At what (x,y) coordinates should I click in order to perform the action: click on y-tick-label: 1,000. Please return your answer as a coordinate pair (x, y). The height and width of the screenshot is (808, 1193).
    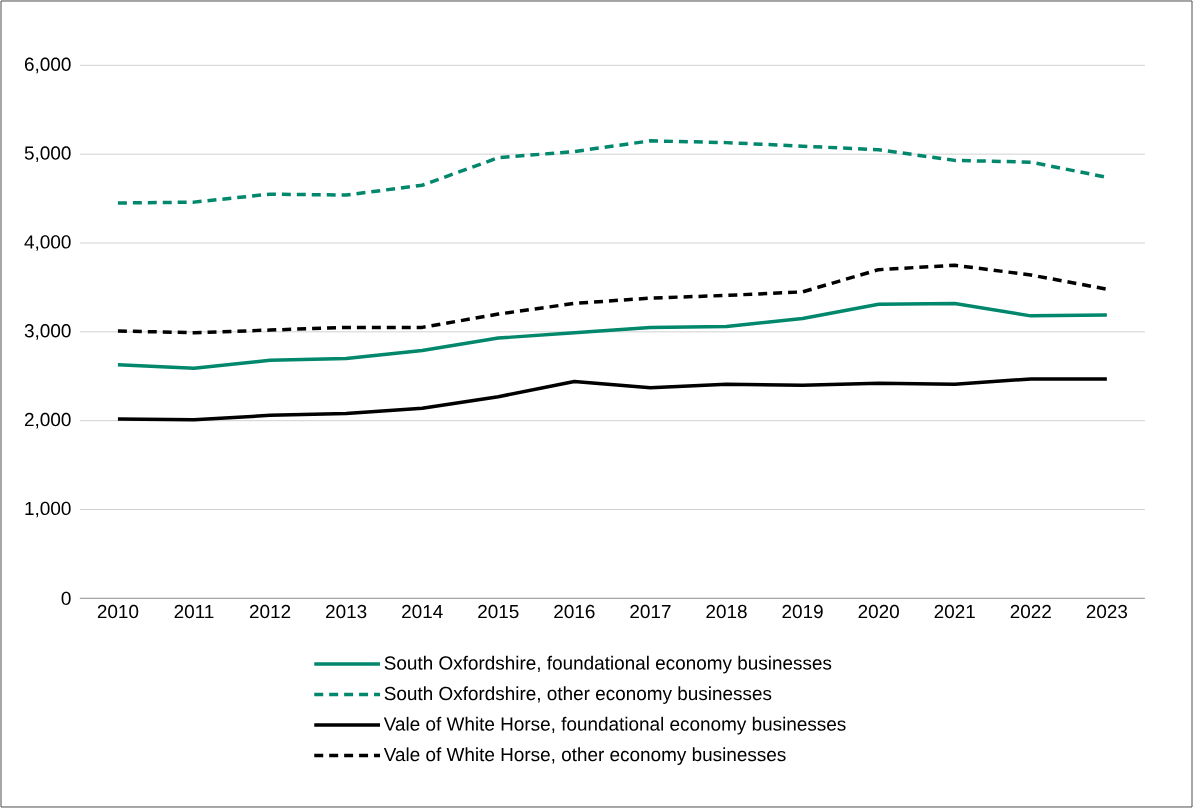
    Looking at the image, I should click on (48, 509).